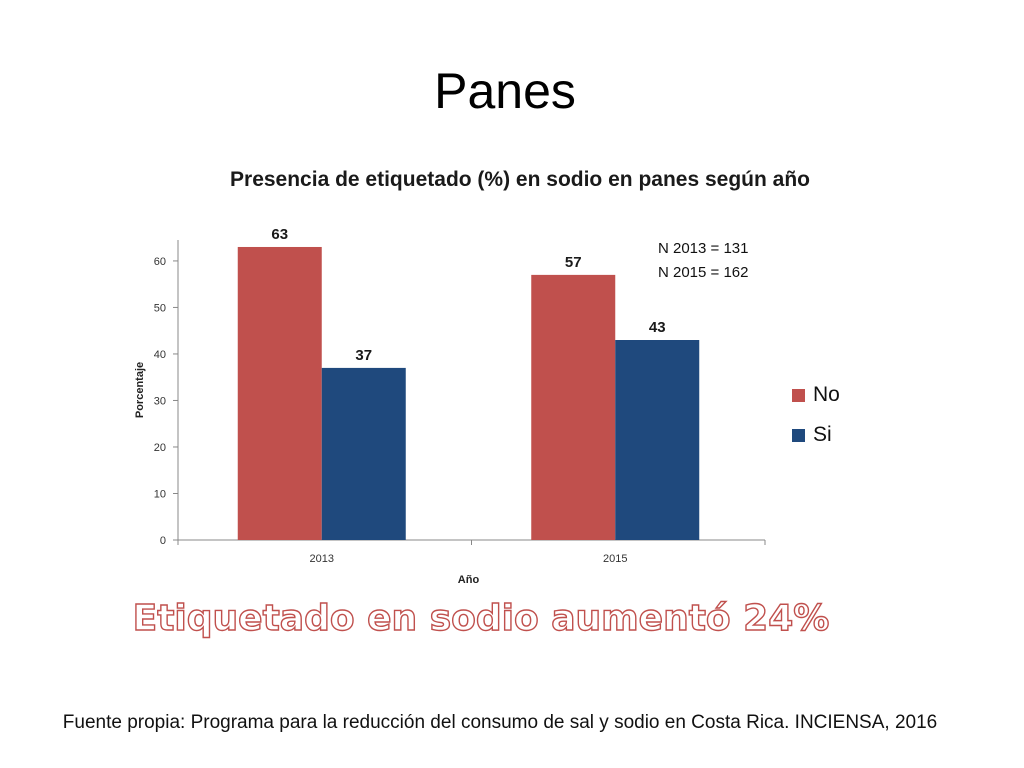 This screenshot has width=1024, height=768. Describe the element at coordinates (163, 541) in the screenshot. I see `y-tick-label: 0` at that location.